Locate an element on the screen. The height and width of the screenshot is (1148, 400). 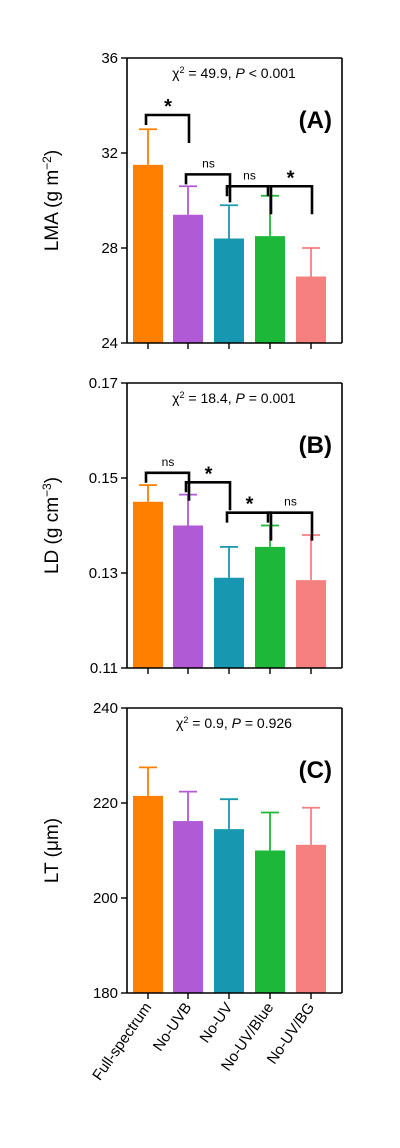
y-tick-label: 24 is located at coordinates (109, 343).